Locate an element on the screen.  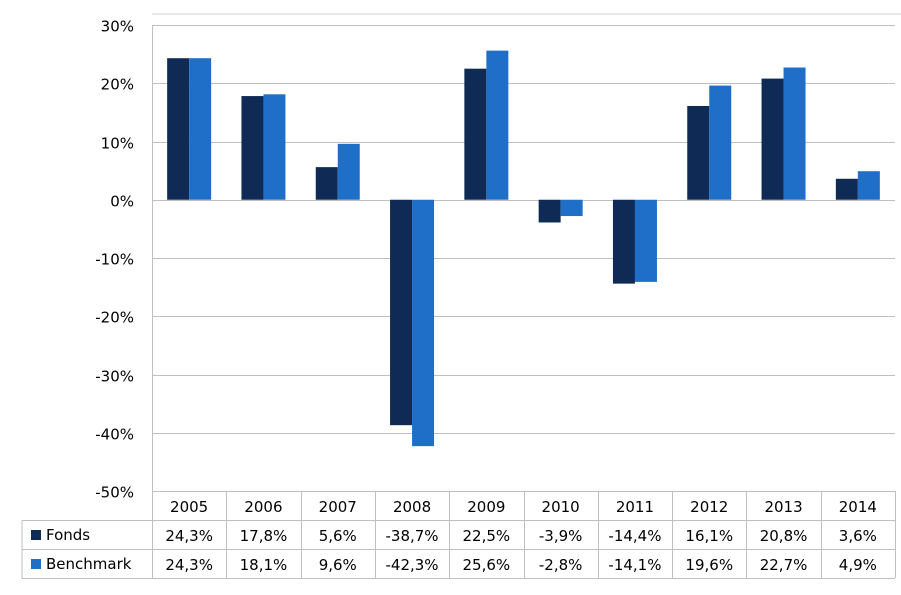
data-label-benchmark: 22,7% is located at coordinates (784, 565).